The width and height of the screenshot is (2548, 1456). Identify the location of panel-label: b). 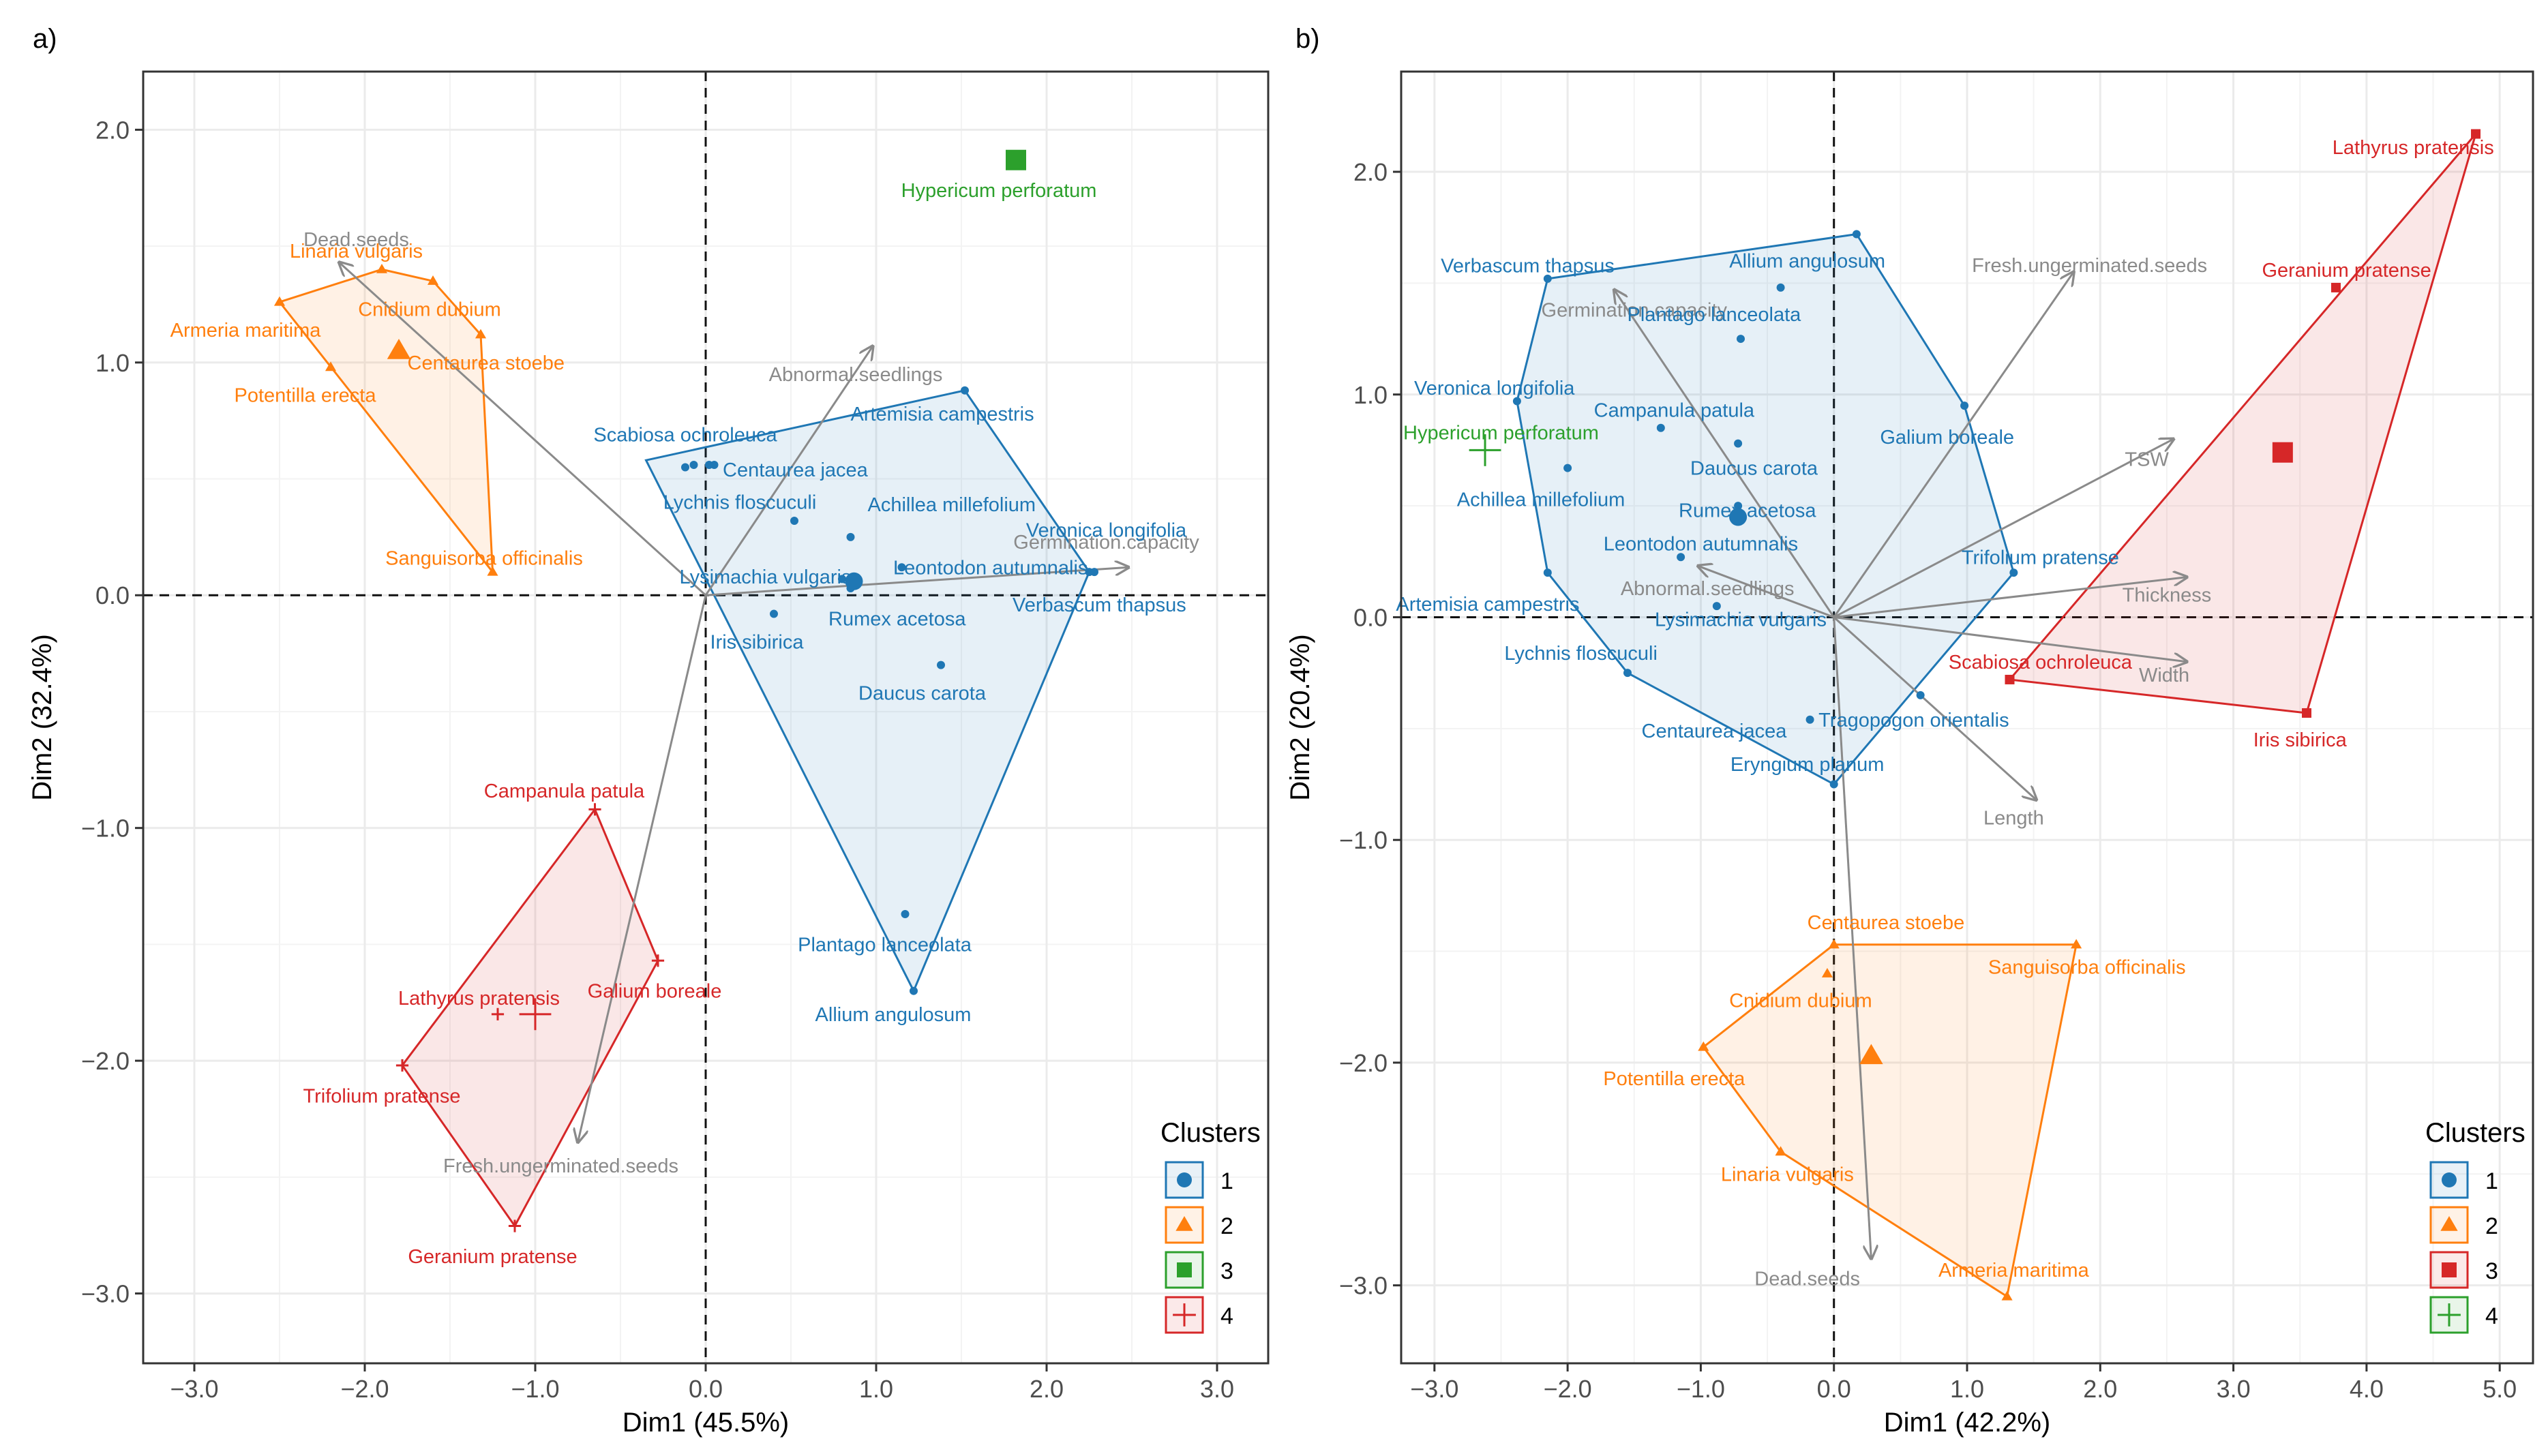
(1308, 39).